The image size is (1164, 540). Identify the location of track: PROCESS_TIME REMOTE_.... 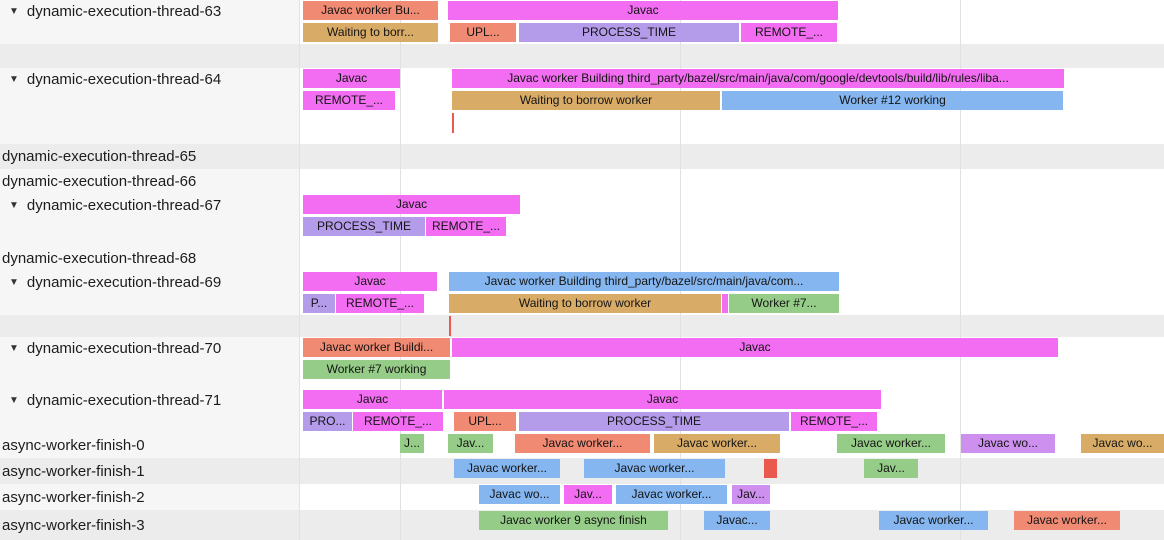
(732, 227).